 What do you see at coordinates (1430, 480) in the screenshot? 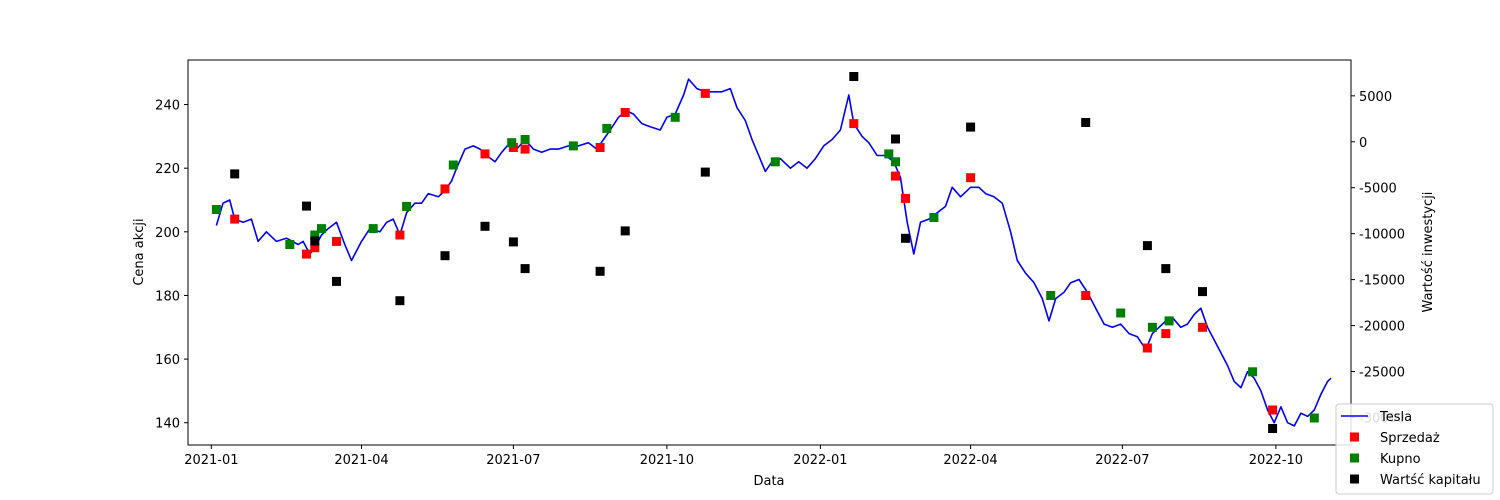
I see `legend-label: Wartść kapitału` at bounding box center [1430, 480].